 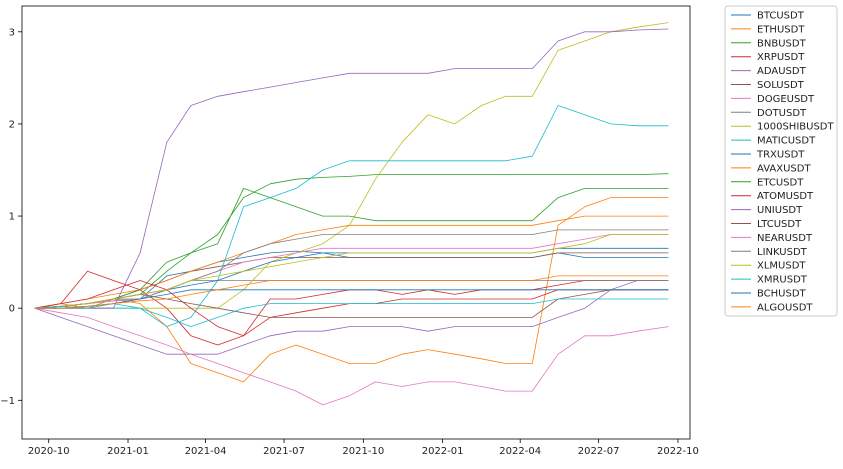 I want to click on legend-label: BCHUSDT, so click(x=782, y=294).